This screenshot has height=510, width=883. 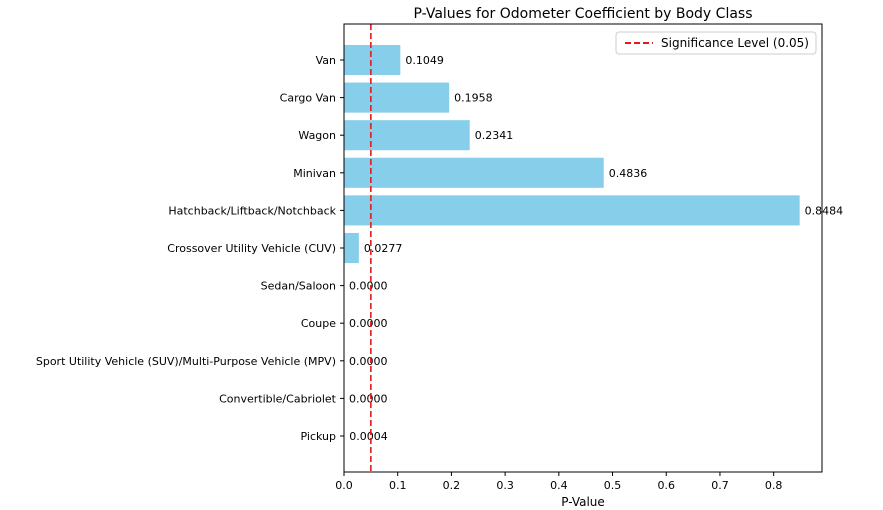 I want to click on x-tick-label: 0.5, so click(x=613, y=485).